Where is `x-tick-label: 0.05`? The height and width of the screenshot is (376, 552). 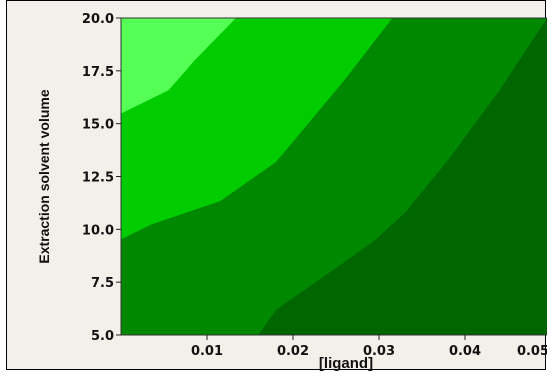
x-tick-label: 0.05 is located at coordinates (532, 351).